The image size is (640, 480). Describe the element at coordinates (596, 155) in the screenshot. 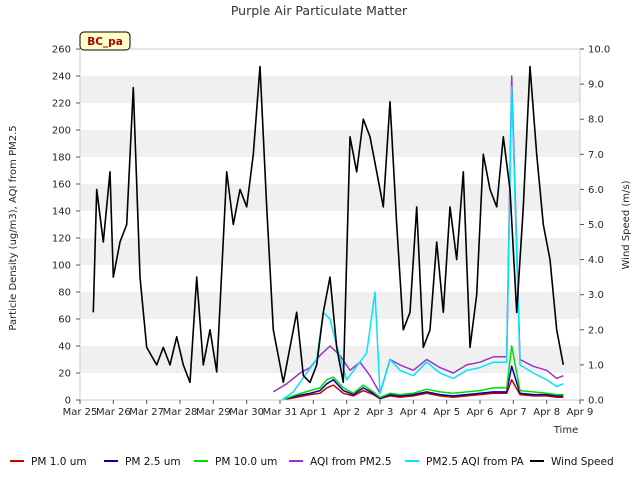

I see `y-right-tick-label: 7.0` at that location.